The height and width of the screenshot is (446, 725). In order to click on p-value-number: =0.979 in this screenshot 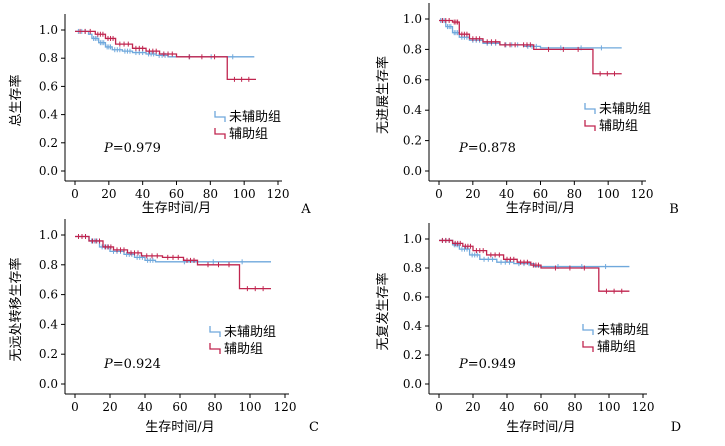, I will do `click(137, 148)`.